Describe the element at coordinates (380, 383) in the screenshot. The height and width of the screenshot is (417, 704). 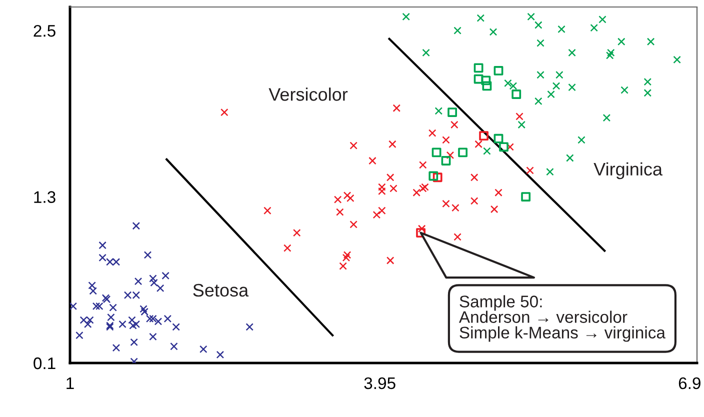
I see `x-tick-label: 3.95` at that location.